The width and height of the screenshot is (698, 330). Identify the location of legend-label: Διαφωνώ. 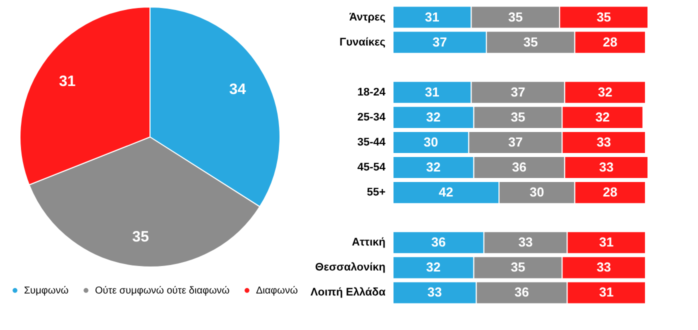
(277, 290).